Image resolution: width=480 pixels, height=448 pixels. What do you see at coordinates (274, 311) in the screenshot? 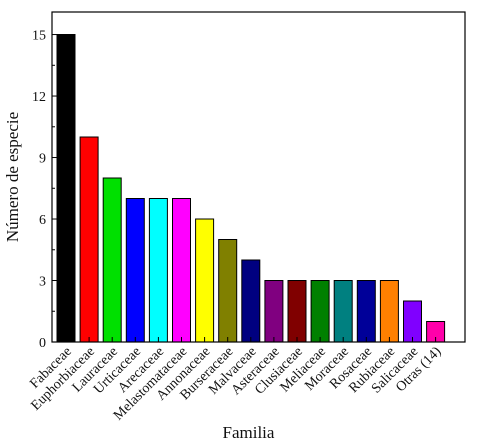
I see `bar-asteraceae` at bounding box center [274, 311].